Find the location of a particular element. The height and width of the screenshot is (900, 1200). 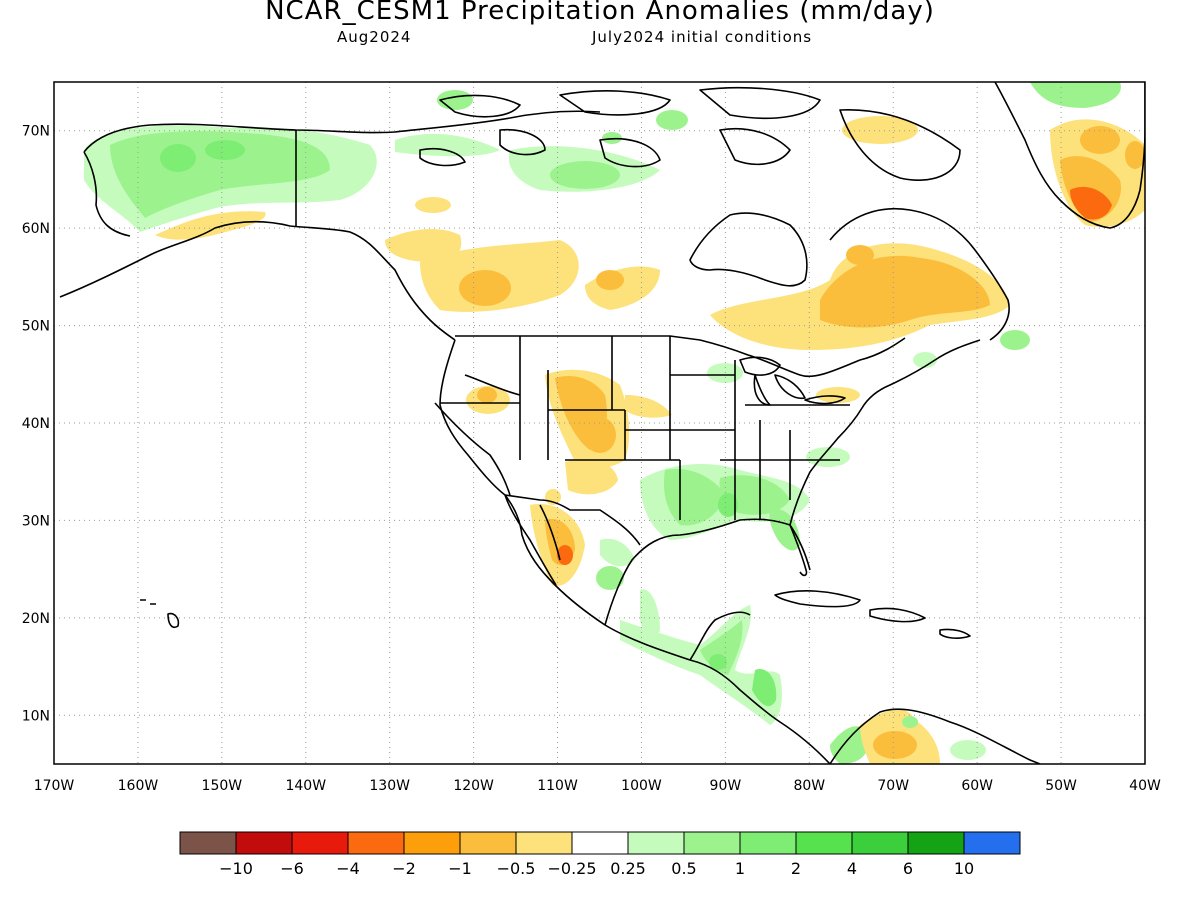

lat-label: 50N is located at coordinates (36, 327).